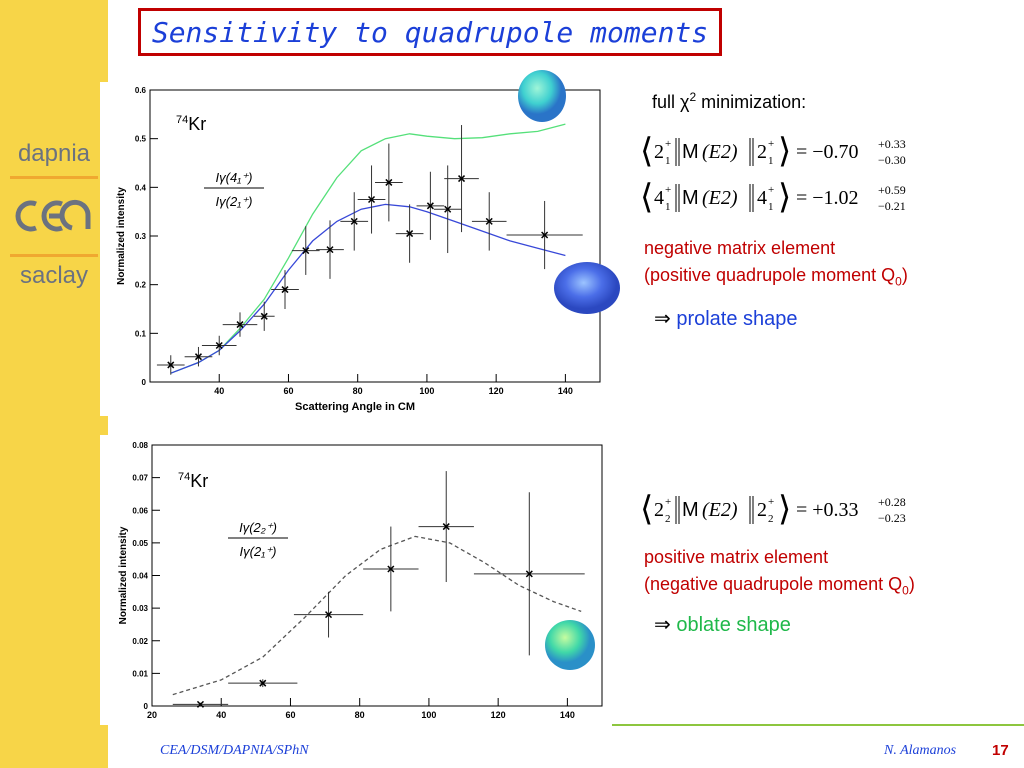  I want to click on footer-author: N. Alamanos, so click(920, 750).